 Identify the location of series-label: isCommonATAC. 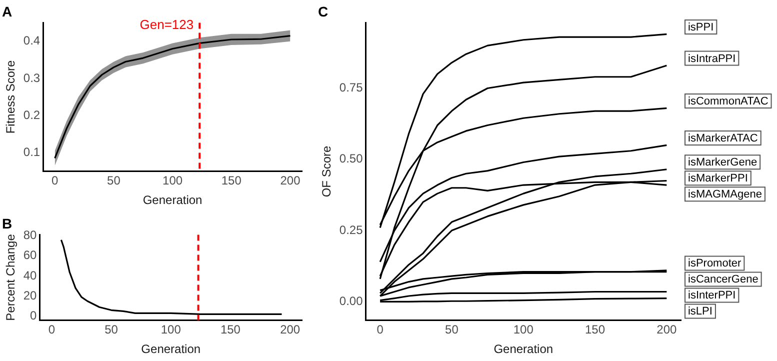
(728, 102).